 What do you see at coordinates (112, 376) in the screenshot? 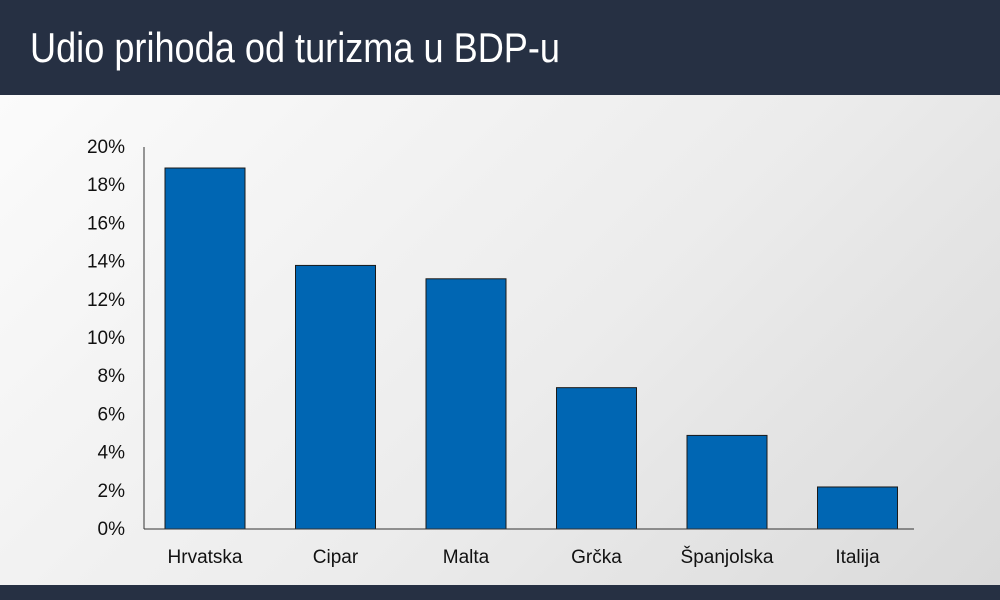
I see `y-tick-label: 8%` at bounding box center [112, 376].